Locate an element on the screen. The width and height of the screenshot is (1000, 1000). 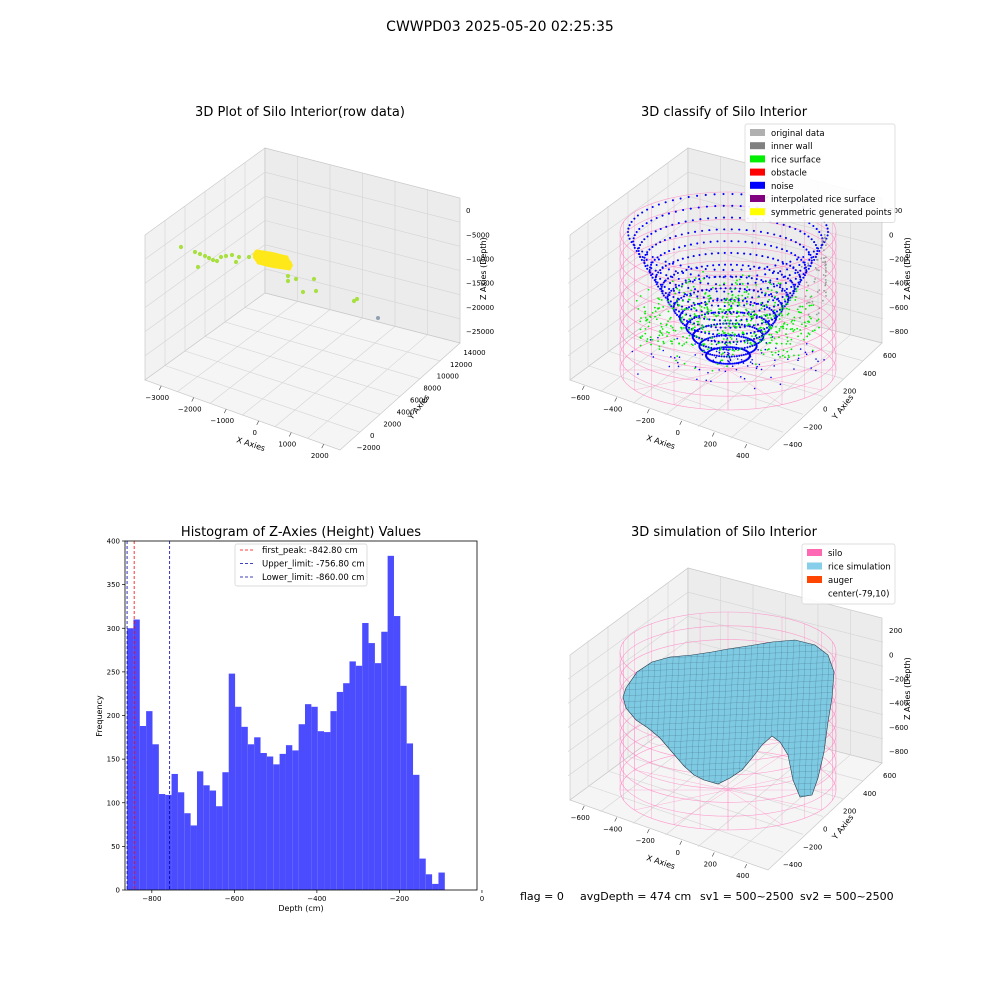
y-tick-label: 350 is located at coordinates (113, 585).